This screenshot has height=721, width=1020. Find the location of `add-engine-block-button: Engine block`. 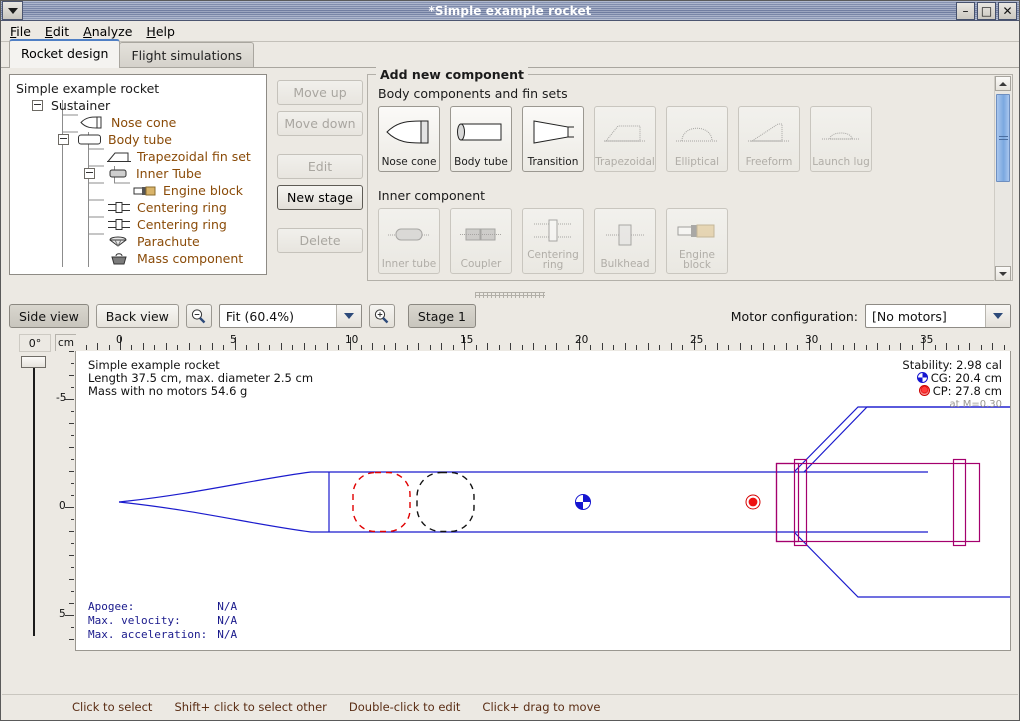

add-engine-block-button: Engine block is located at coordinates (697, 241).